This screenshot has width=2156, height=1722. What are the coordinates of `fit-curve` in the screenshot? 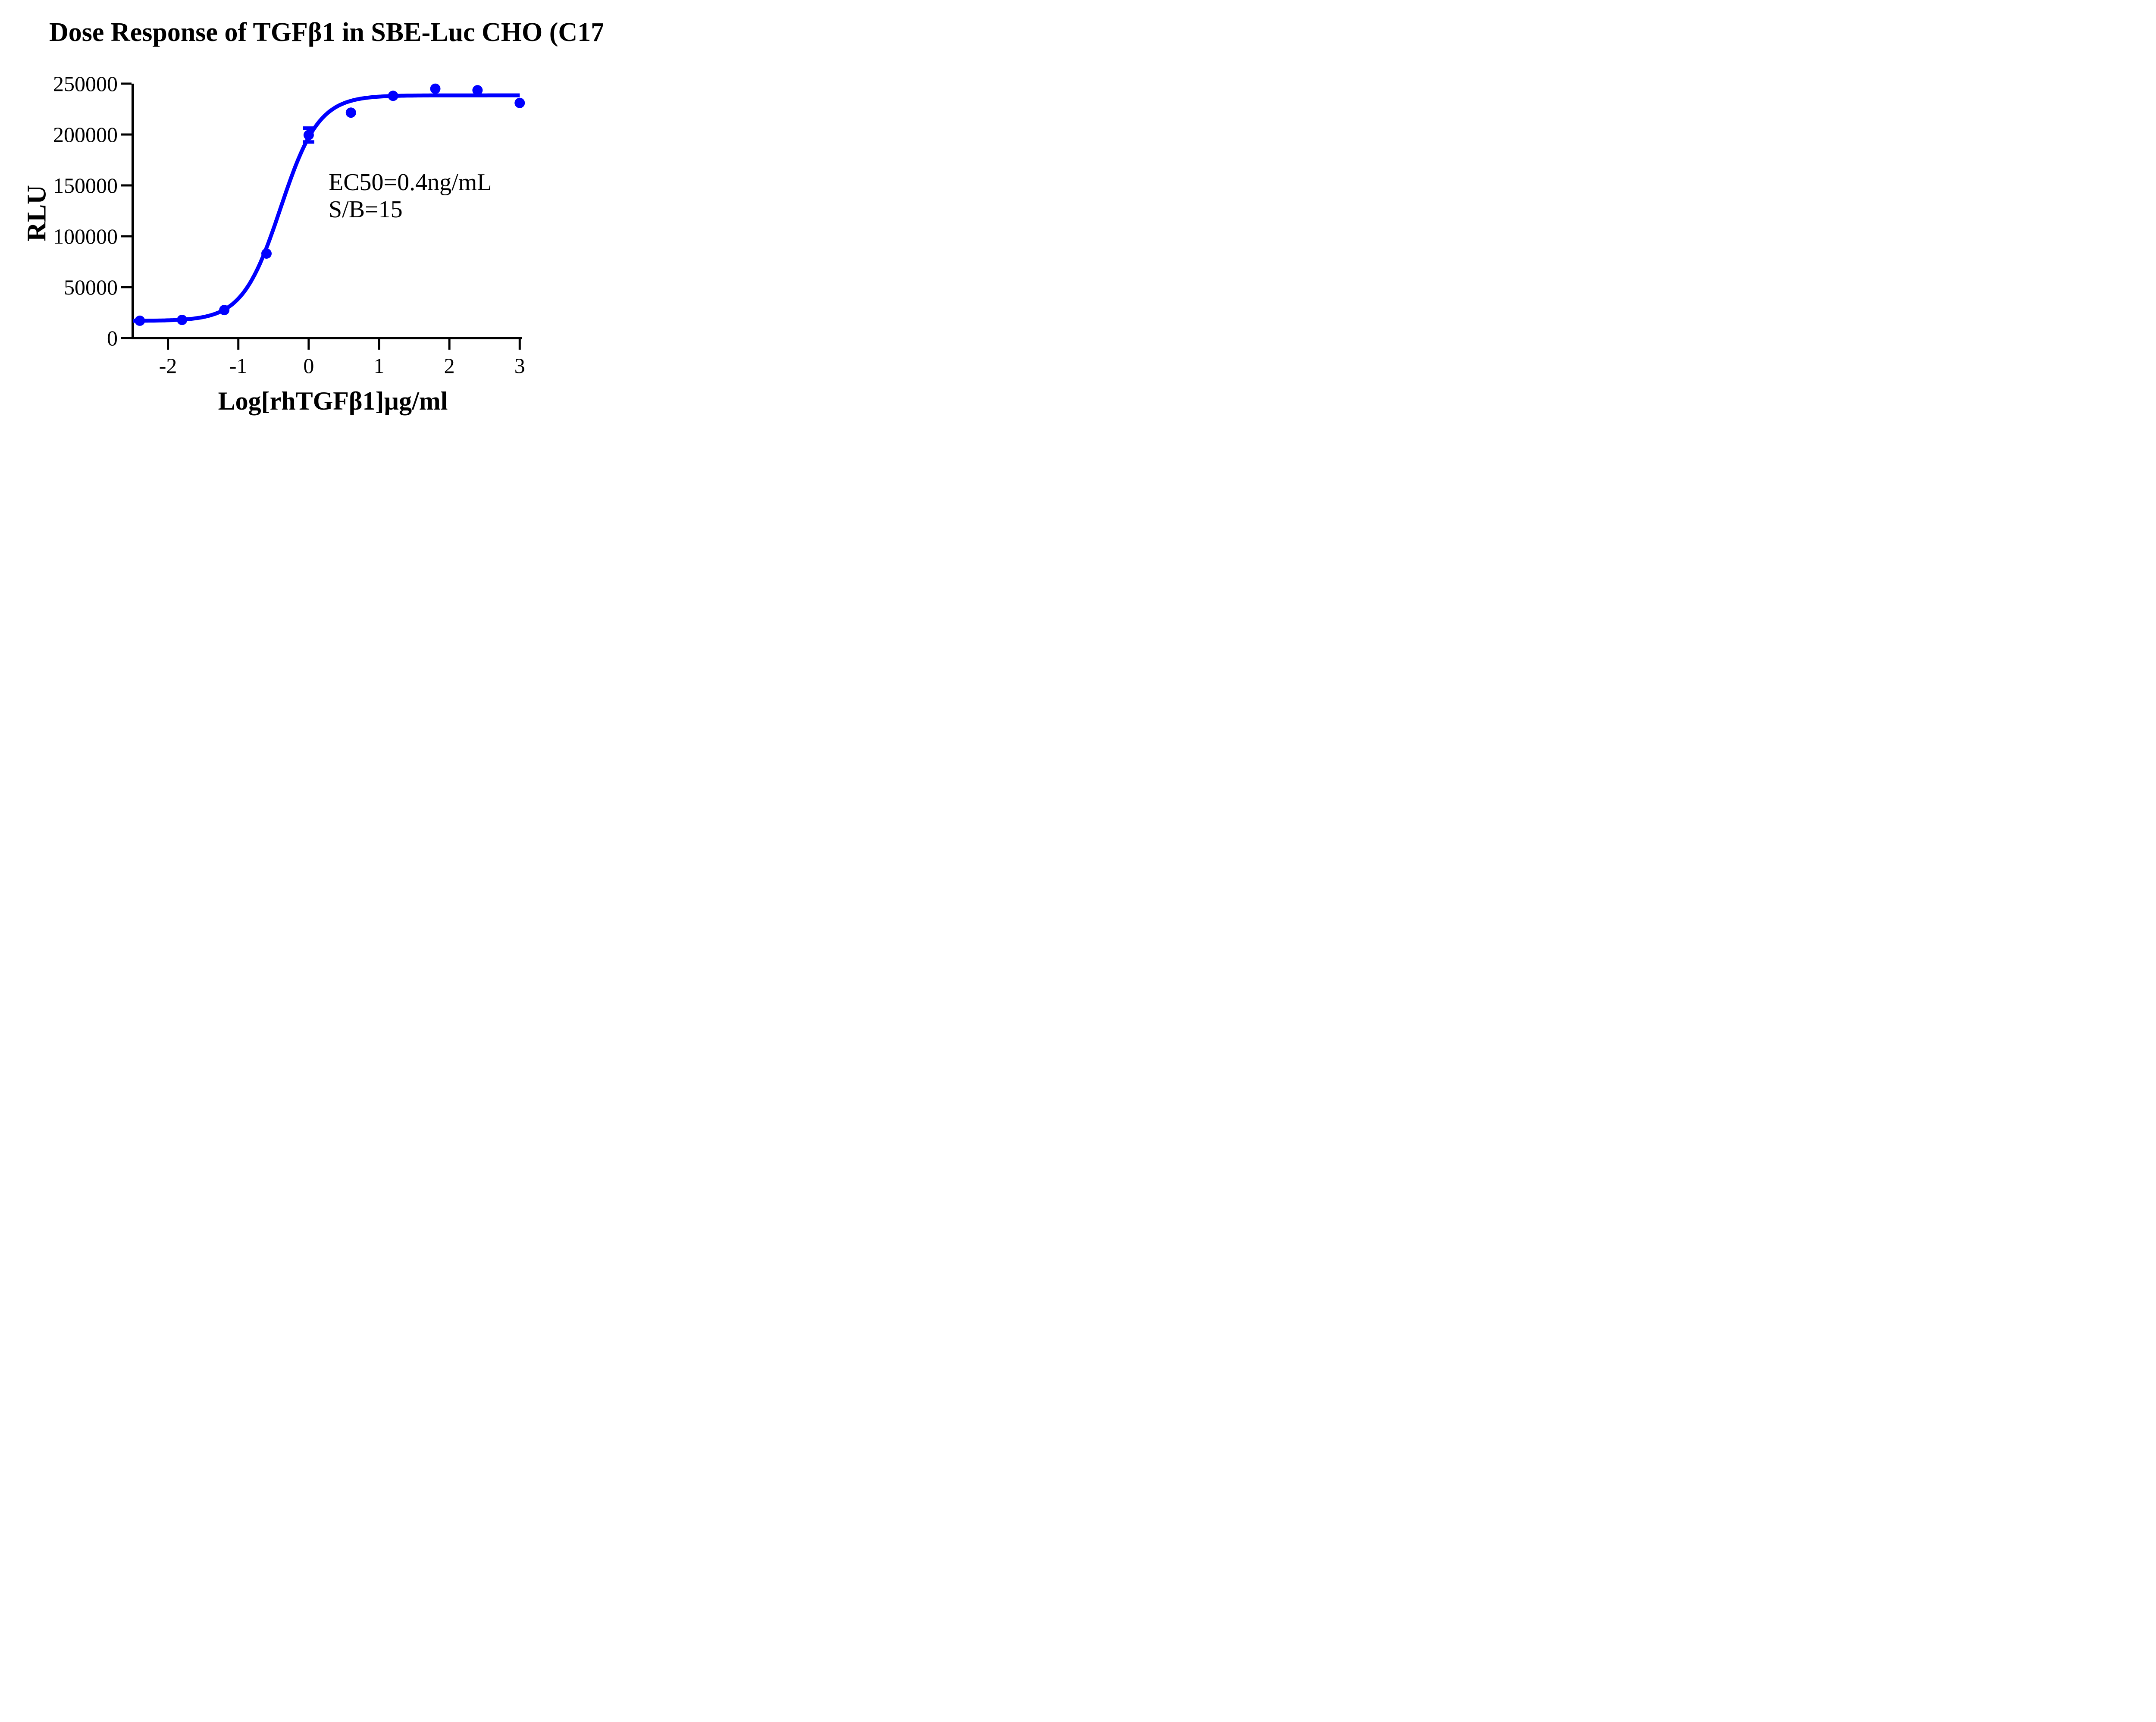 It's located at (326, 208).